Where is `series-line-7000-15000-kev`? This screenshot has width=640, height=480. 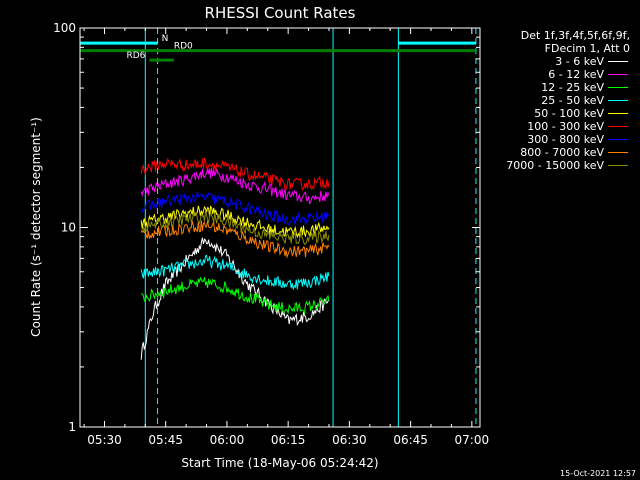
series-line-7000-15000-kev is located at coordinates (235, 228).